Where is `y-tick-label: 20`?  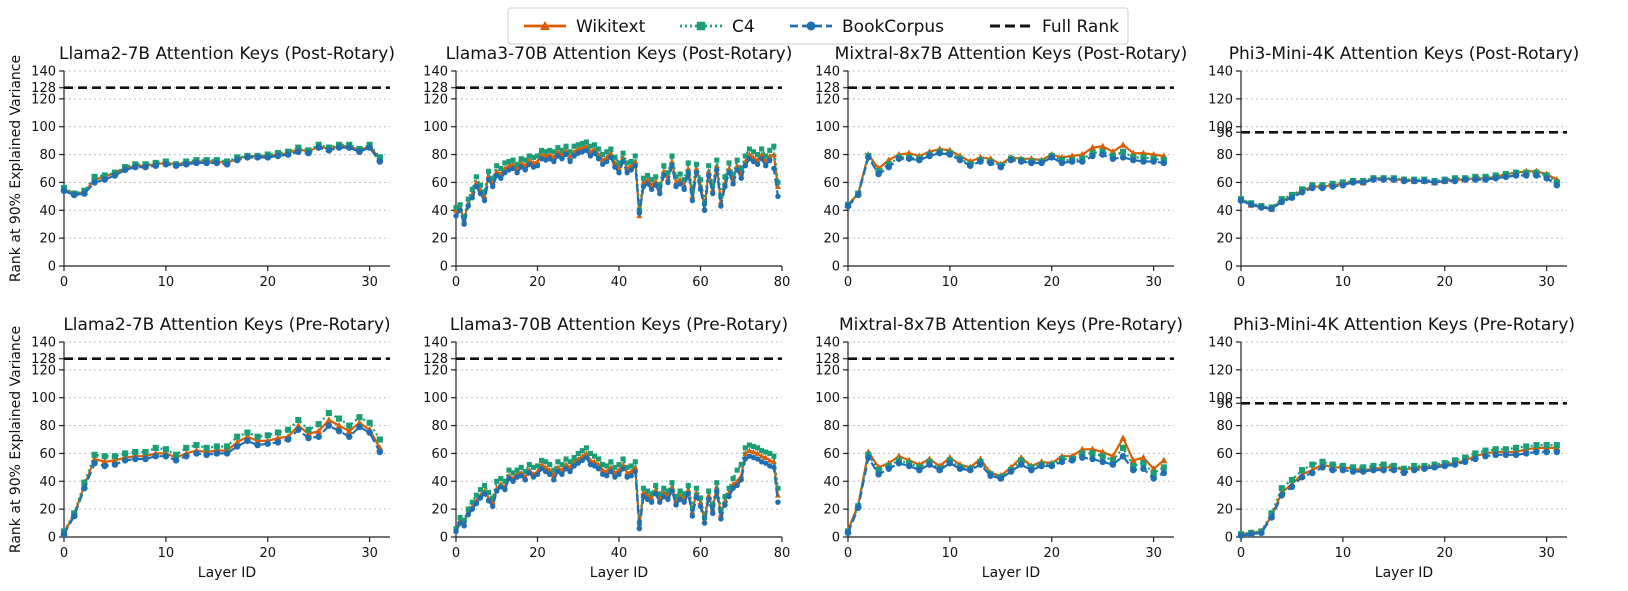
y-tick-label: 20 is located at coordinates (47, 239).